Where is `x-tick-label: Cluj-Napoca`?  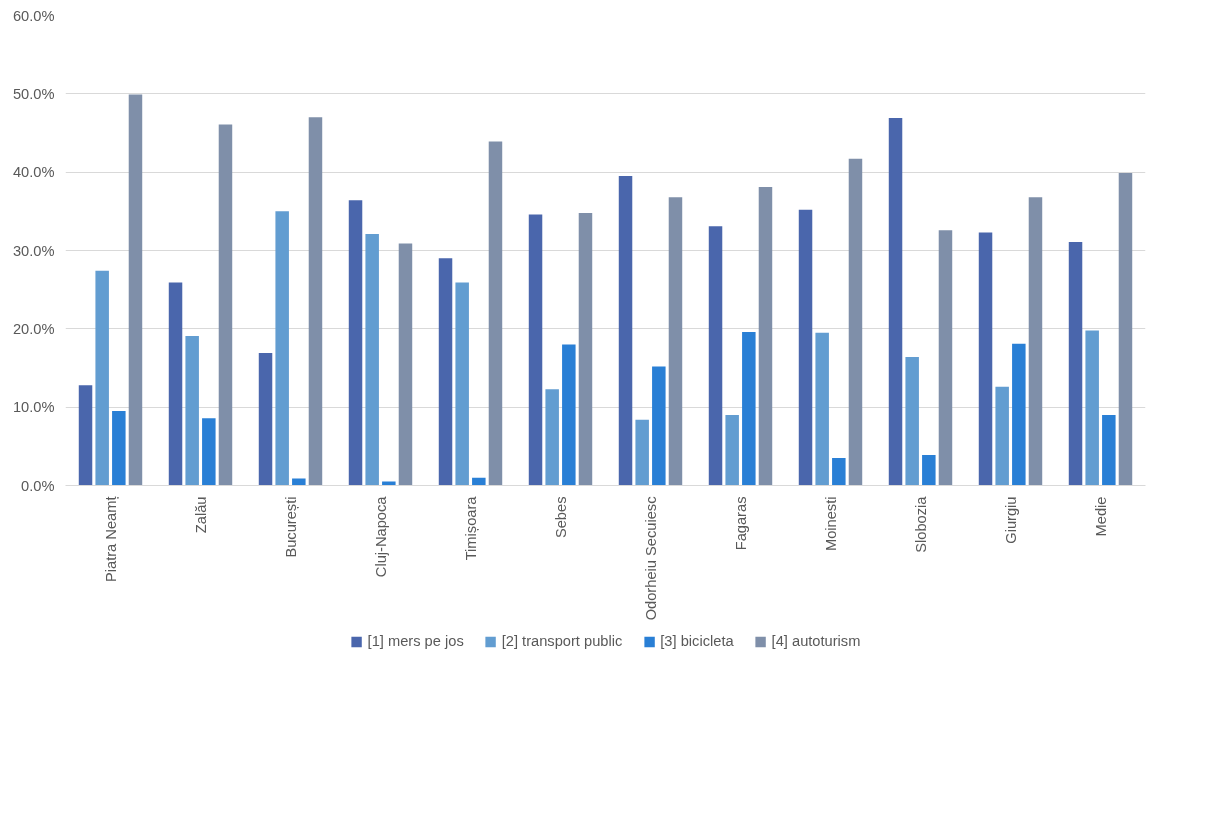 x-tick-label: Cluj-Napoca is located at coordinates (380, 536).